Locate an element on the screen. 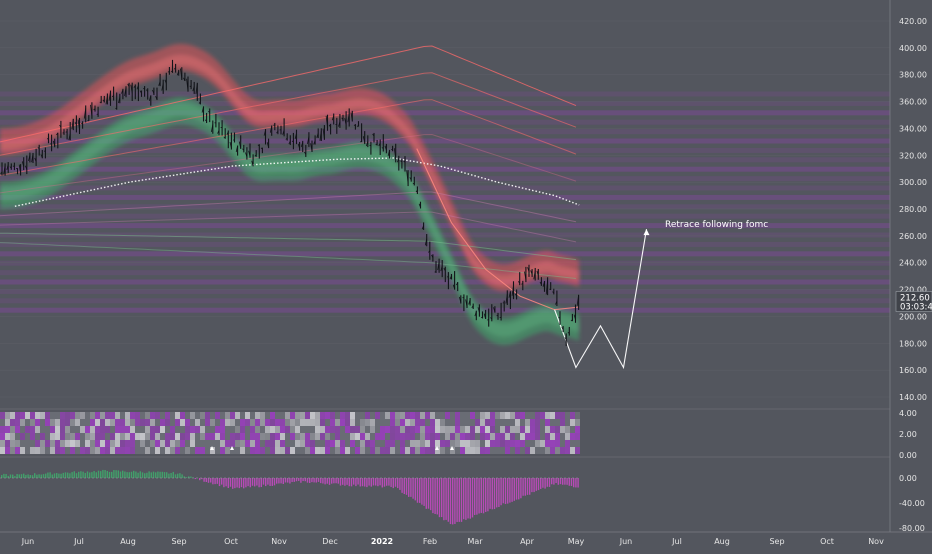  price-axis-label: 380.00 is located at coordinates (913, 75).